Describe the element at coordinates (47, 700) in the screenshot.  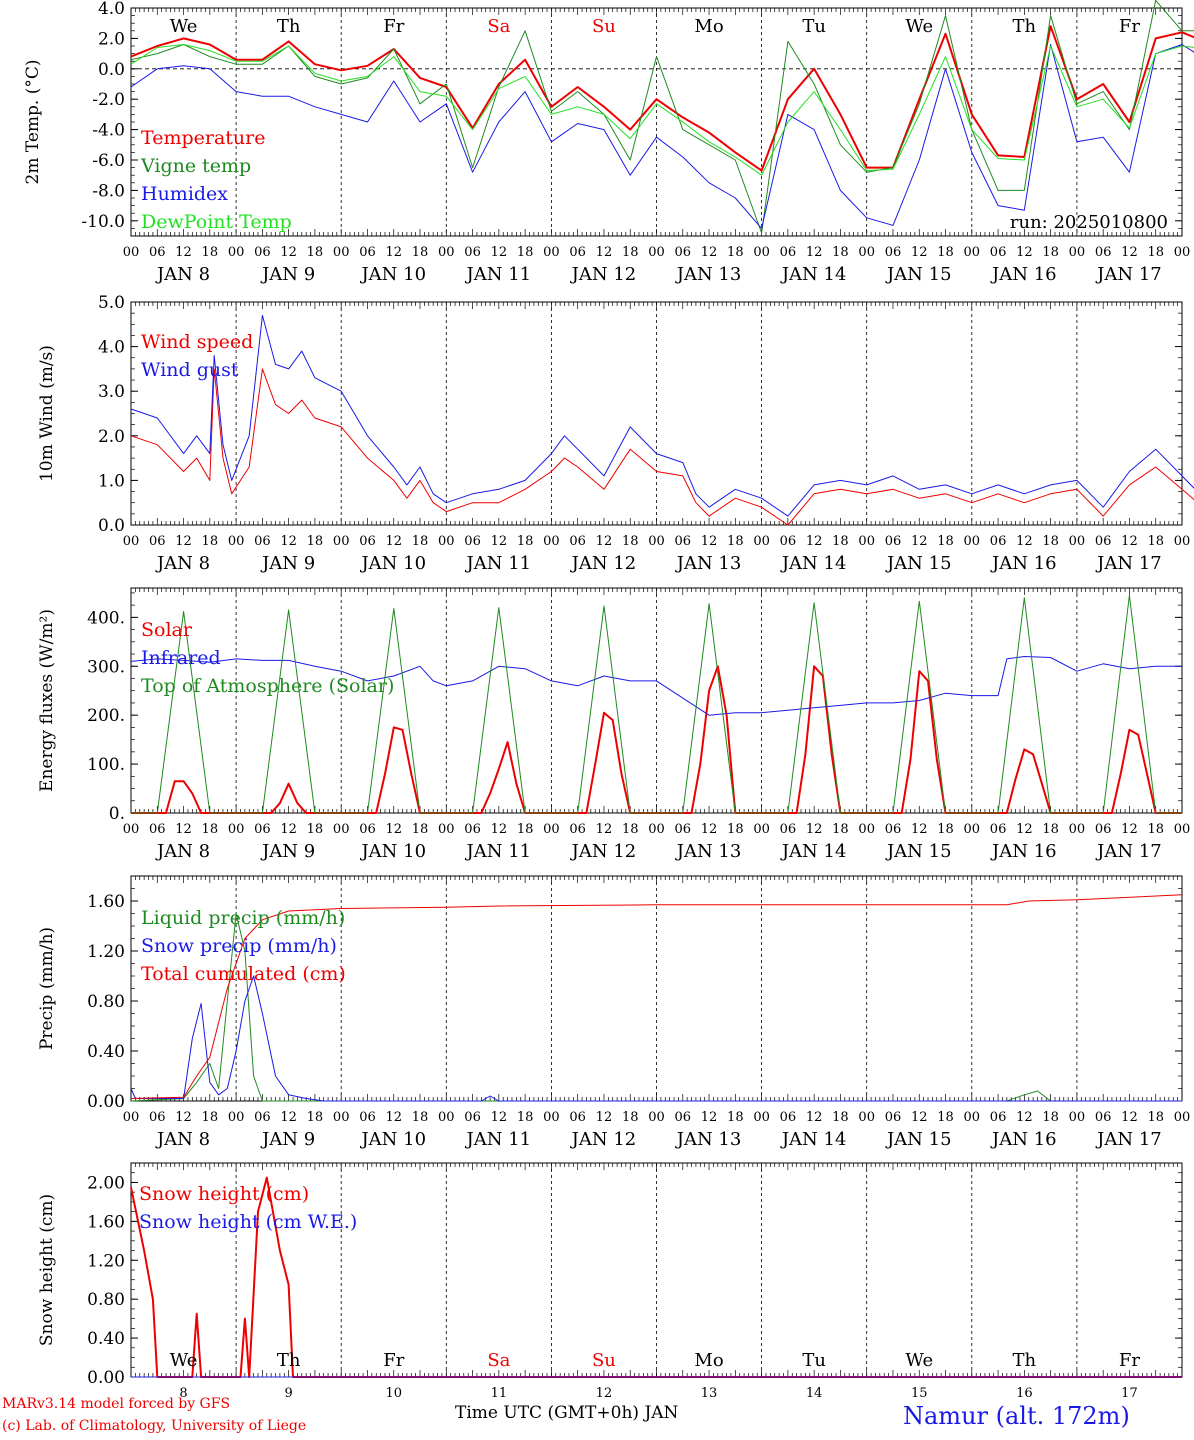
I see `energy-y-axis-title: Energy fluxes (W/m²)` at that location.